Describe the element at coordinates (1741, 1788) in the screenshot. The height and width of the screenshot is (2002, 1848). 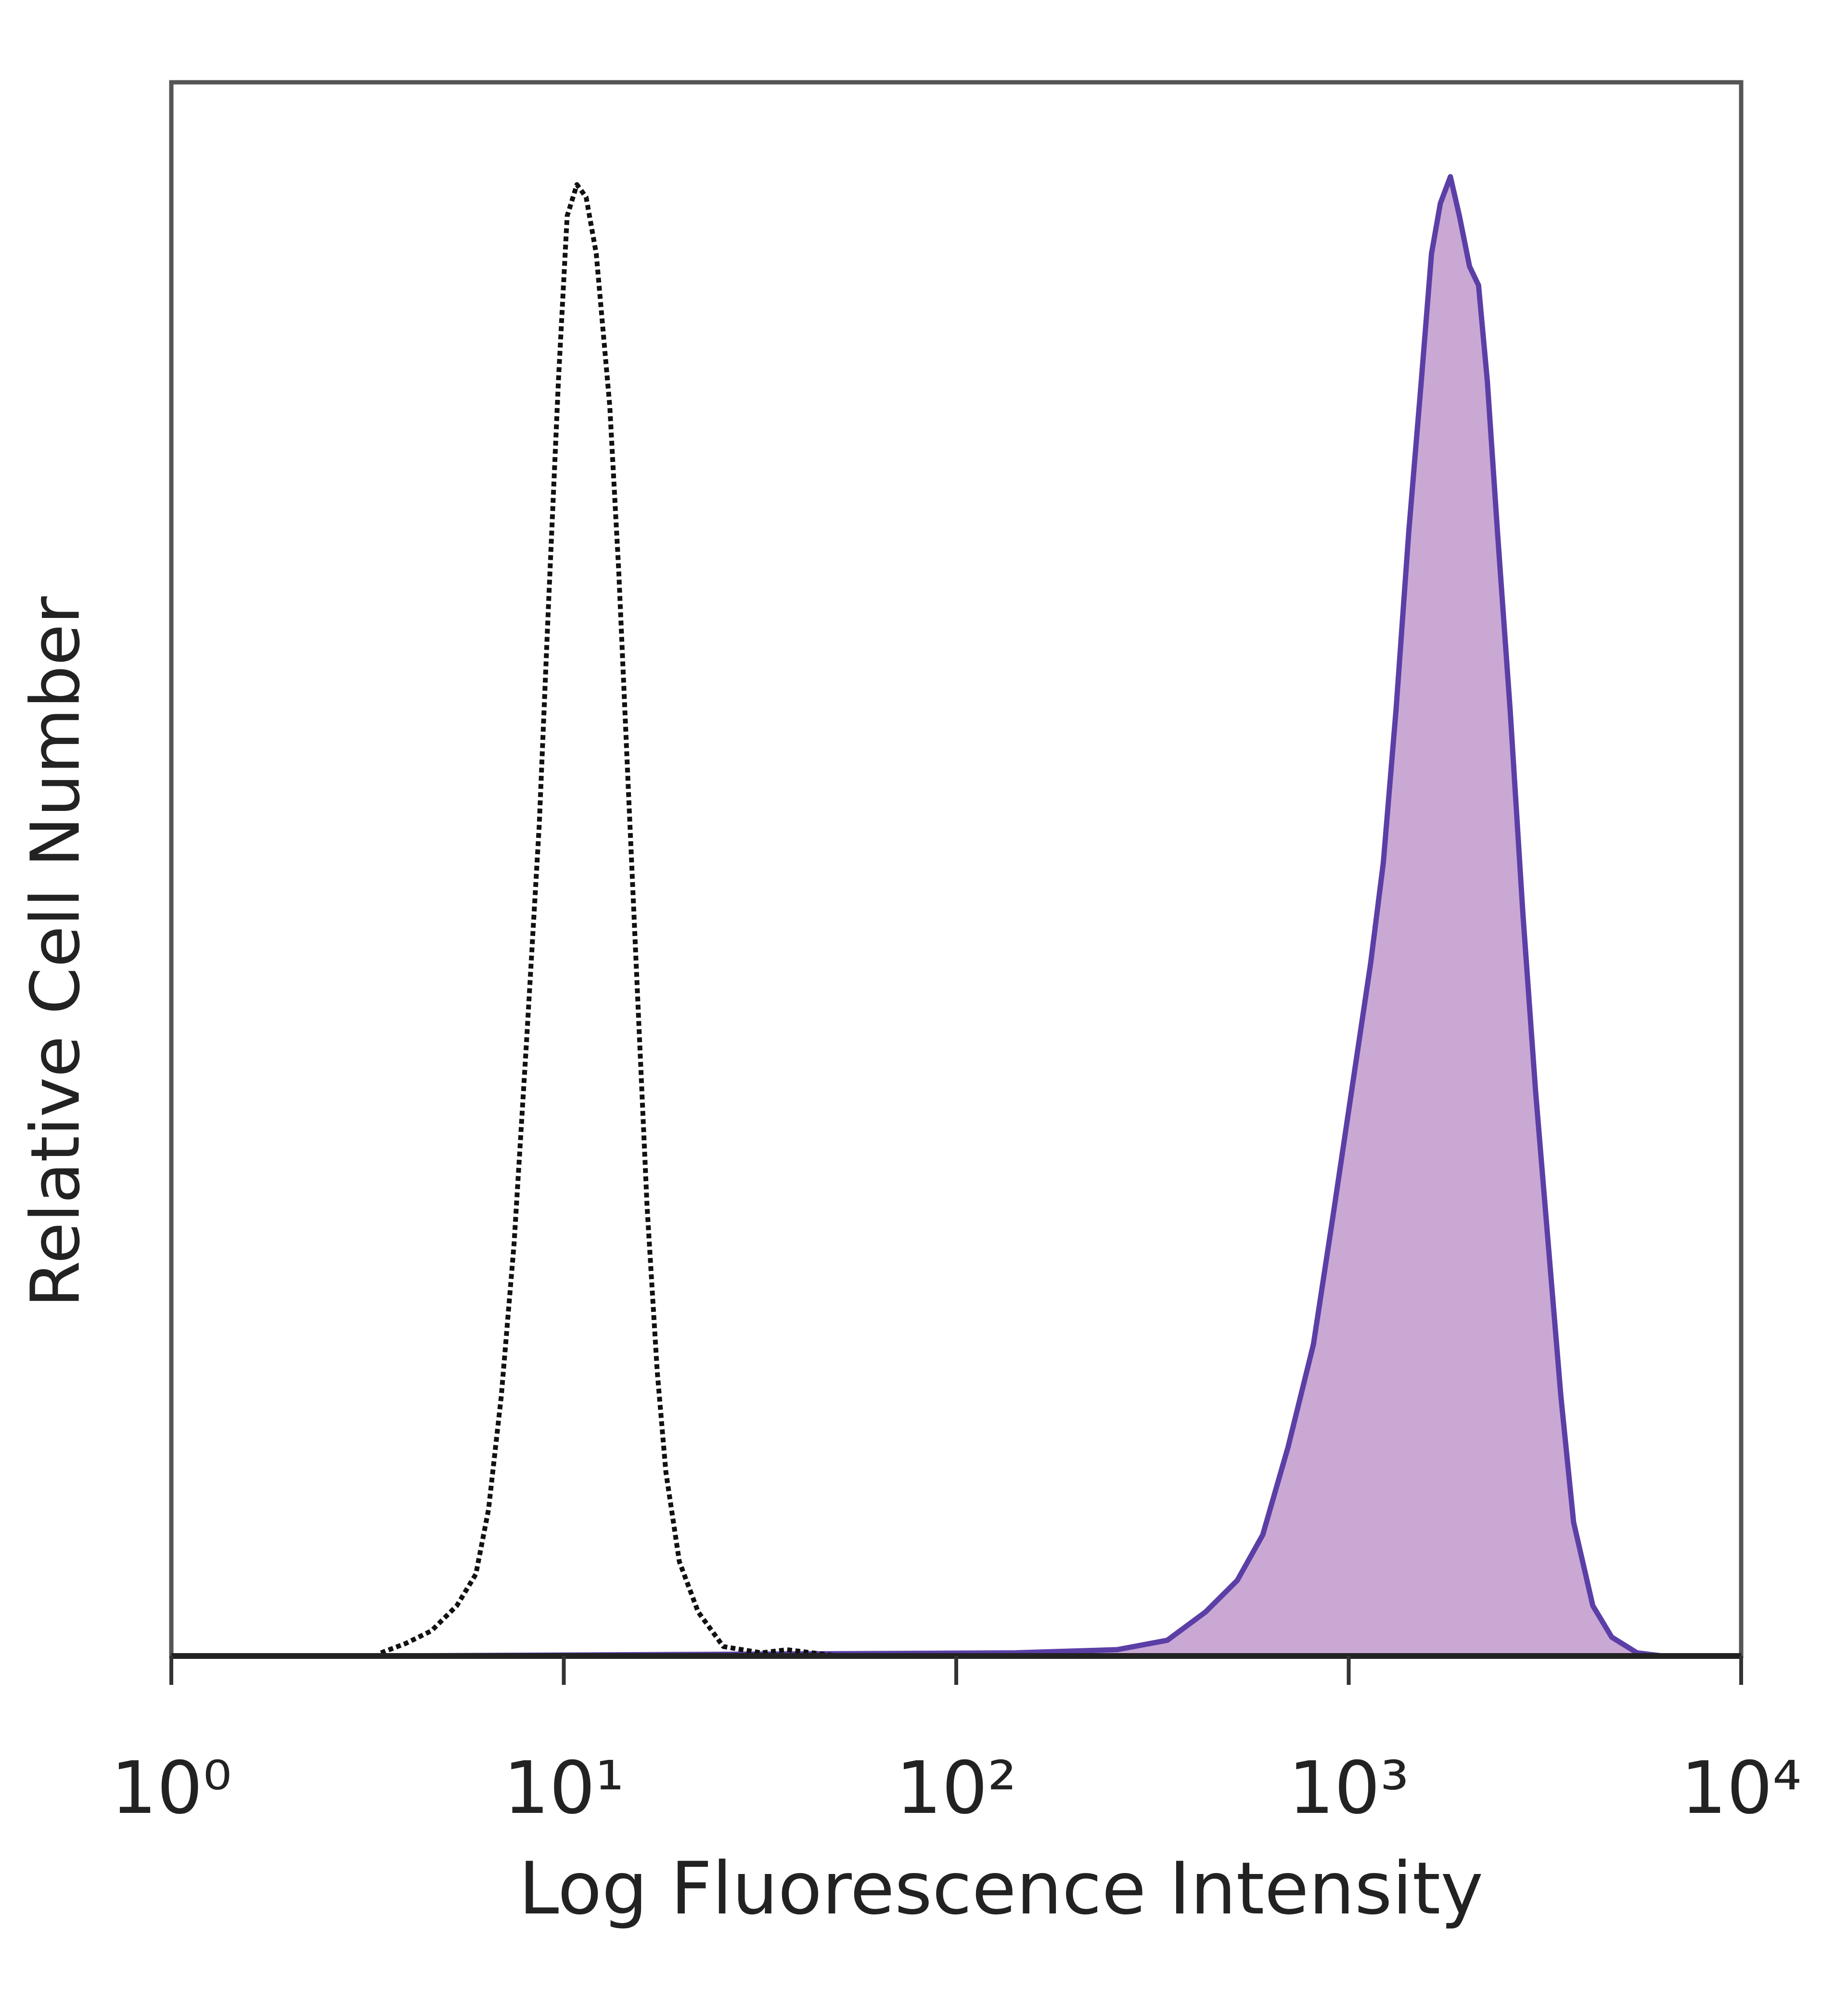
I see `x-tick-label: 10⁴` at that location.